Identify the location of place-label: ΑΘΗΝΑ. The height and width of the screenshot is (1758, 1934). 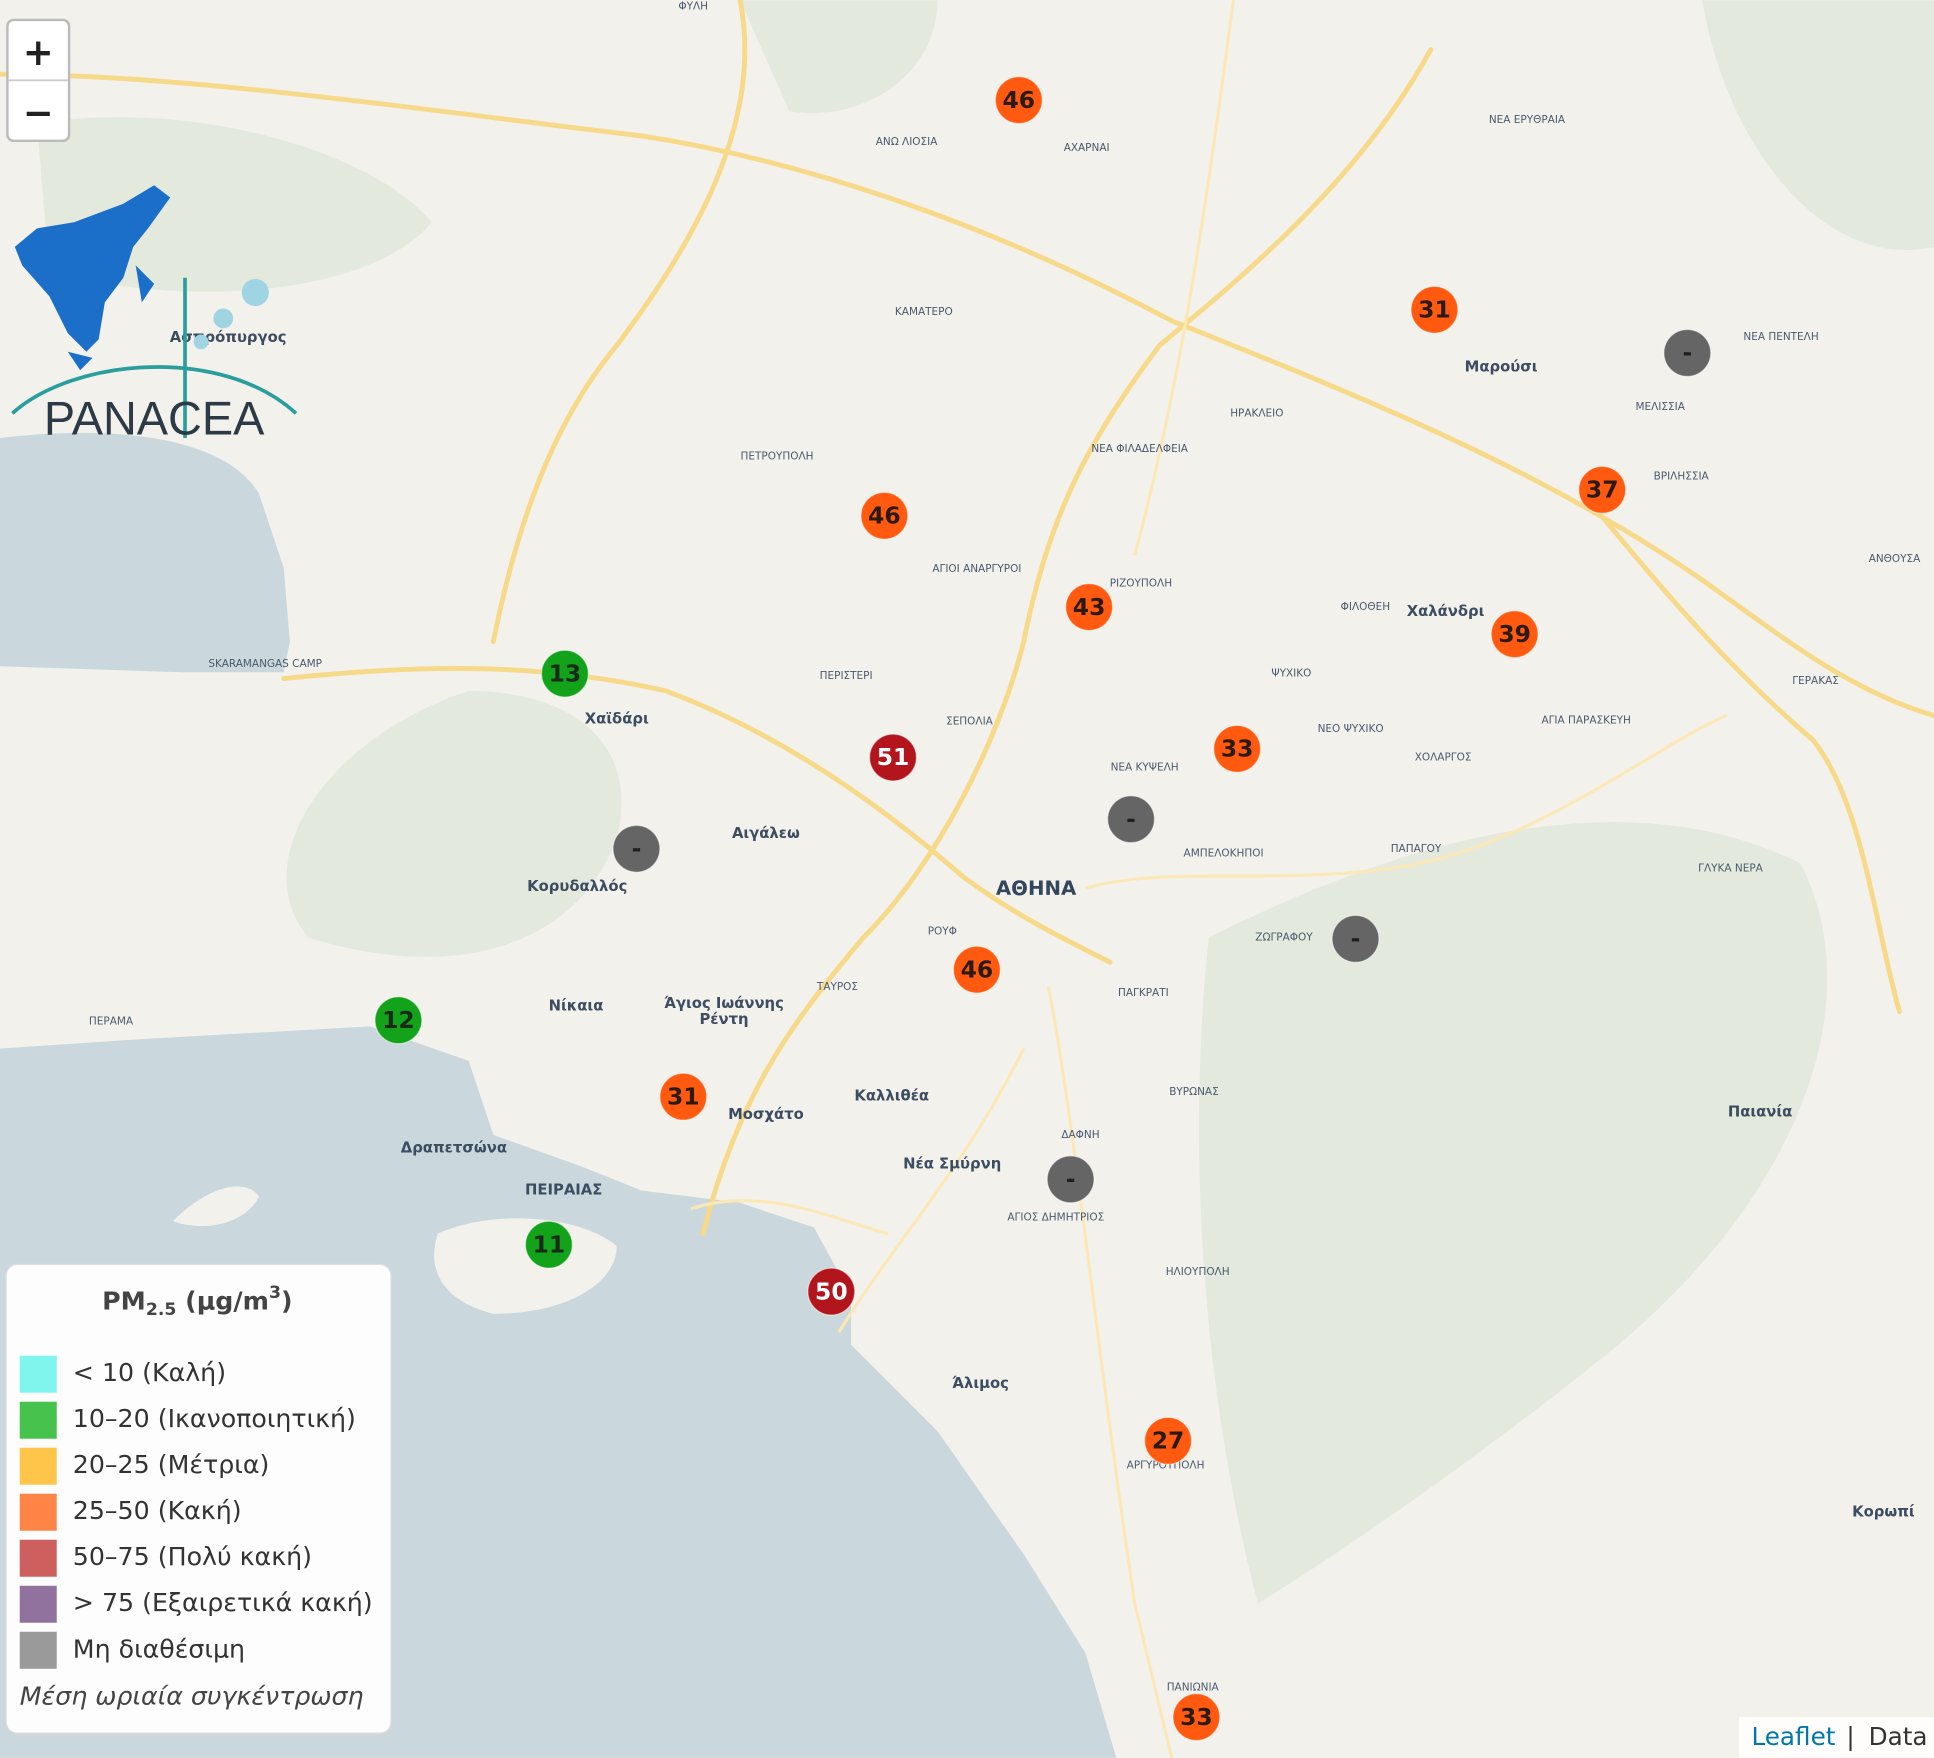
(1036, 888).